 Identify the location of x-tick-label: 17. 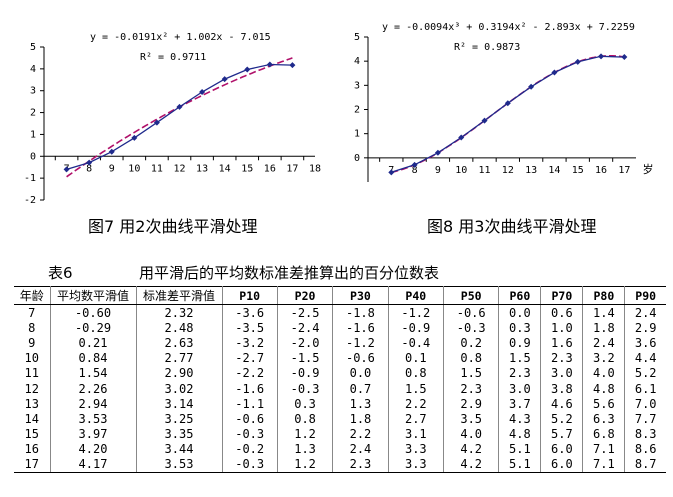
(624, 170).